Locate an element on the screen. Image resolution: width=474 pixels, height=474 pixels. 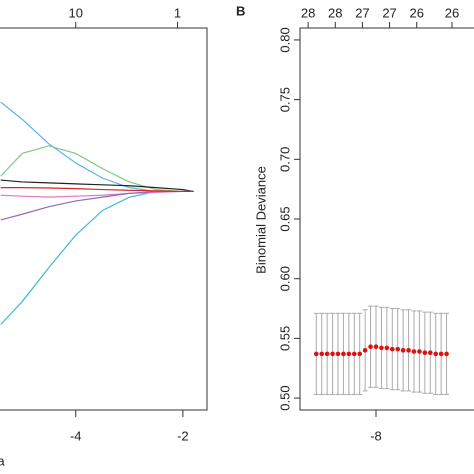
y-tick-label: 0.65 is located at coordinates (284, 218).